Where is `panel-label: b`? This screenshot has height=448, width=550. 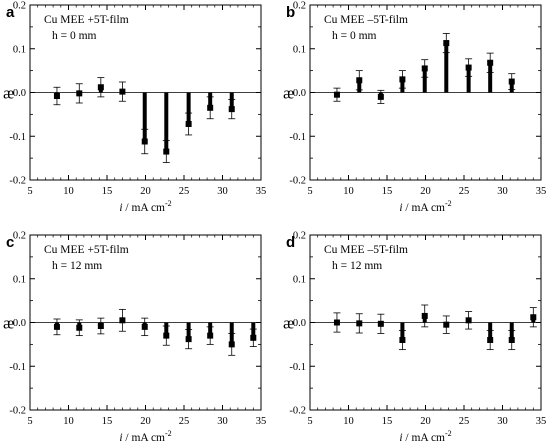 panel-label: b is located at coordinates (290, 12).